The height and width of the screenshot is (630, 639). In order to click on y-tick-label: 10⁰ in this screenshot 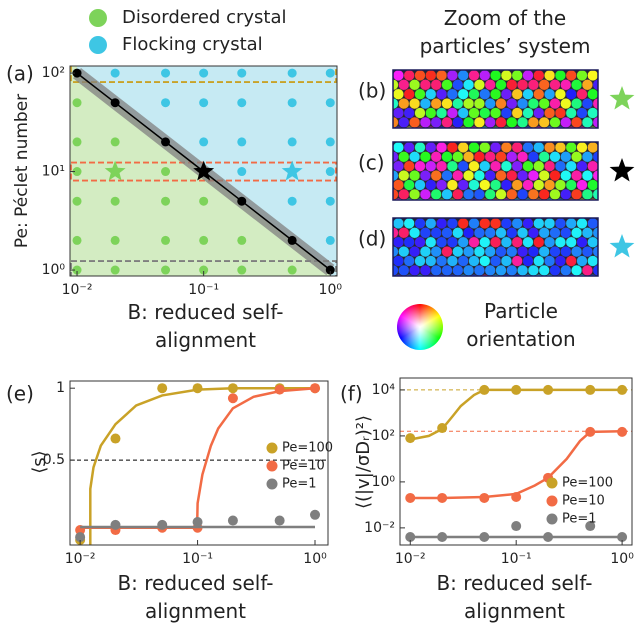, I will do `click(54, 270)`.